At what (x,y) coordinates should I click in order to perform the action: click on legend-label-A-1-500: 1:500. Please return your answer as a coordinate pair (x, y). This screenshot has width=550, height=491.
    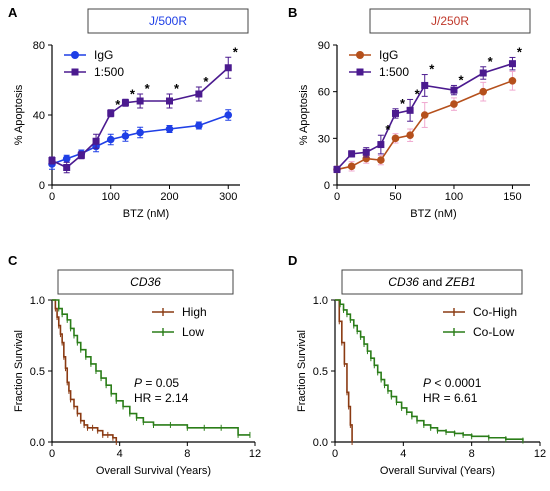
    Looking at the image, I should click on (109, 72).